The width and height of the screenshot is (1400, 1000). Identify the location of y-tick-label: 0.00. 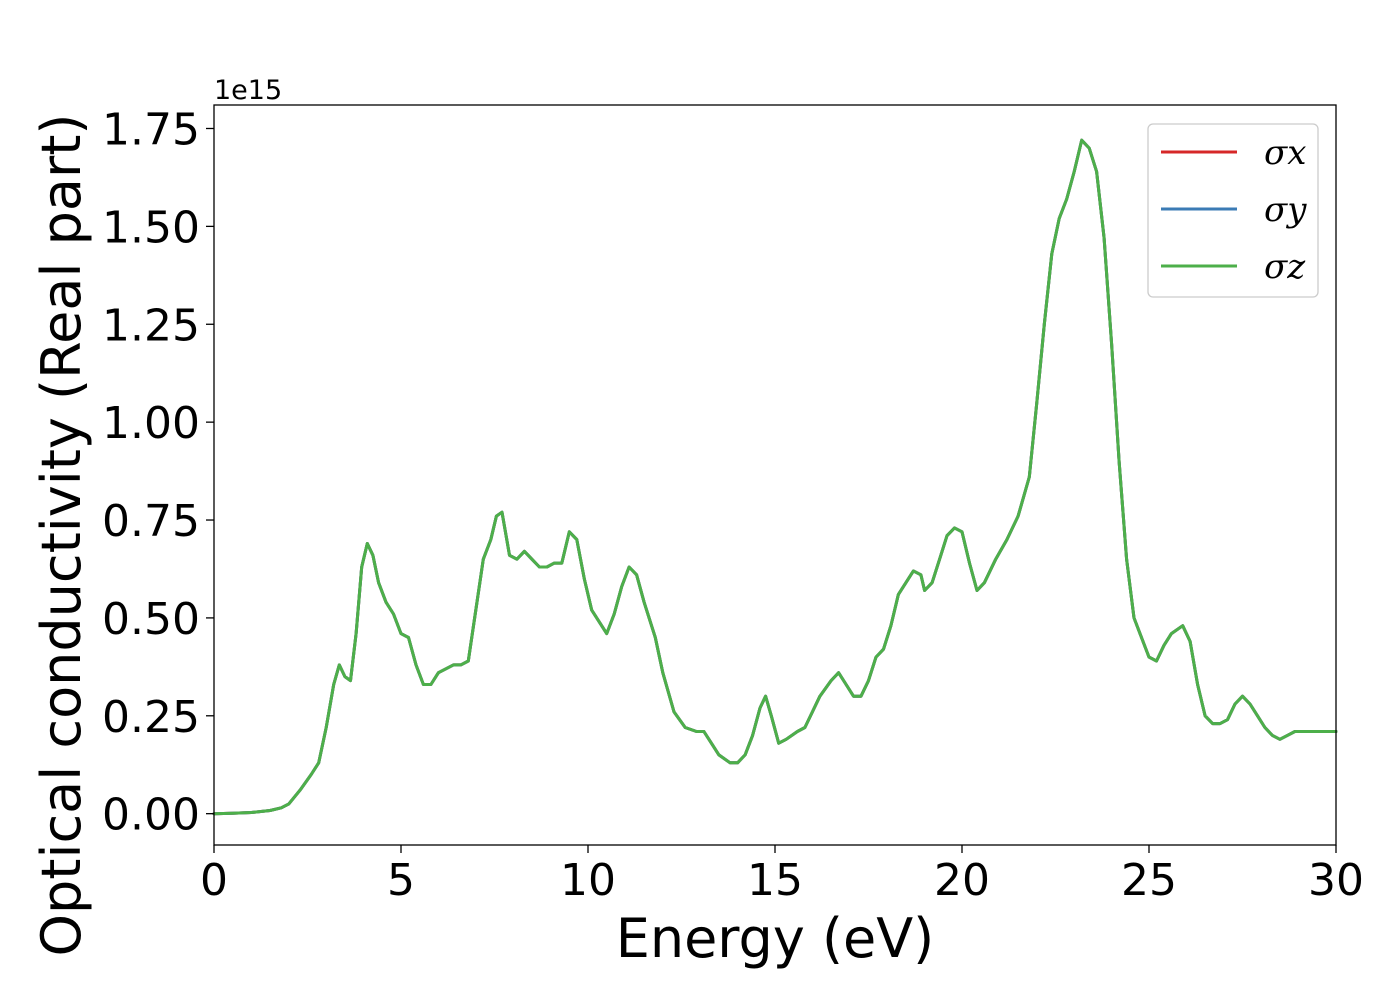
(151, 815).